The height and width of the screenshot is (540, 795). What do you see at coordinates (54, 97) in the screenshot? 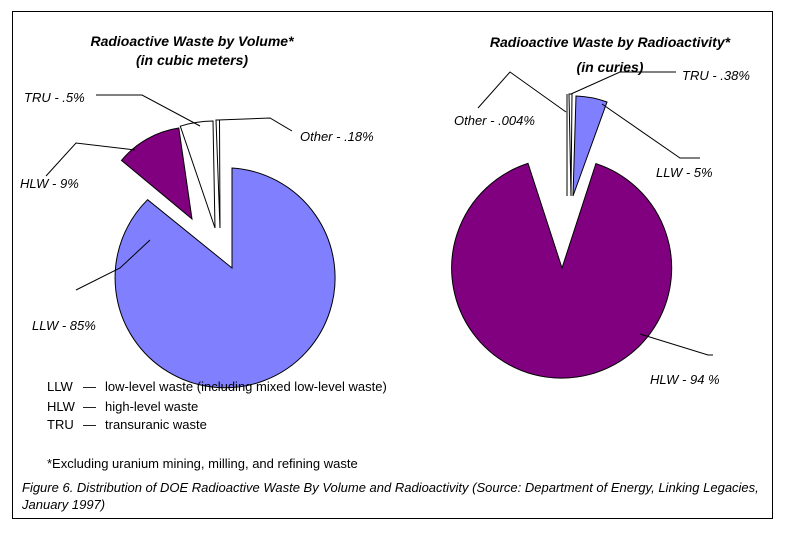
I see `left-label-tru: TRU - .5%` at bounding box center [54, 97].